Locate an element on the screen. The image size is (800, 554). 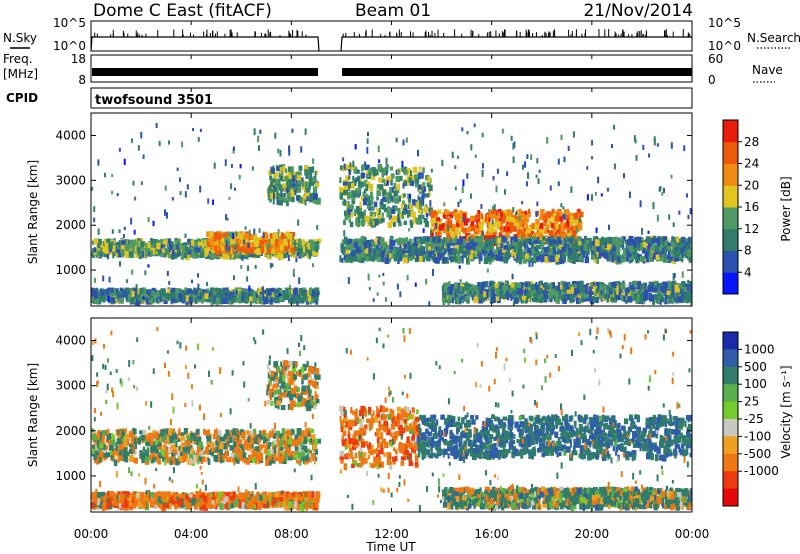
nsky-panel: N.Sky 10^5 10^0 10^5 10^0 N.Search is located at coordinates (401, 34).